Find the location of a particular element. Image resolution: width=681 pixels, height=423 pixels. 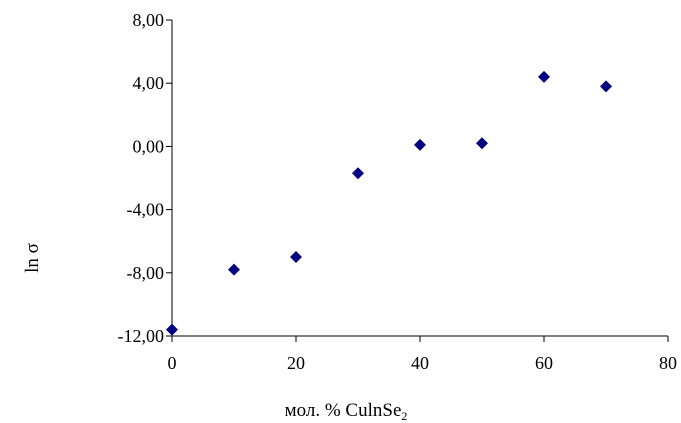

x-axis-ticks is located at coordinates (420, 339).